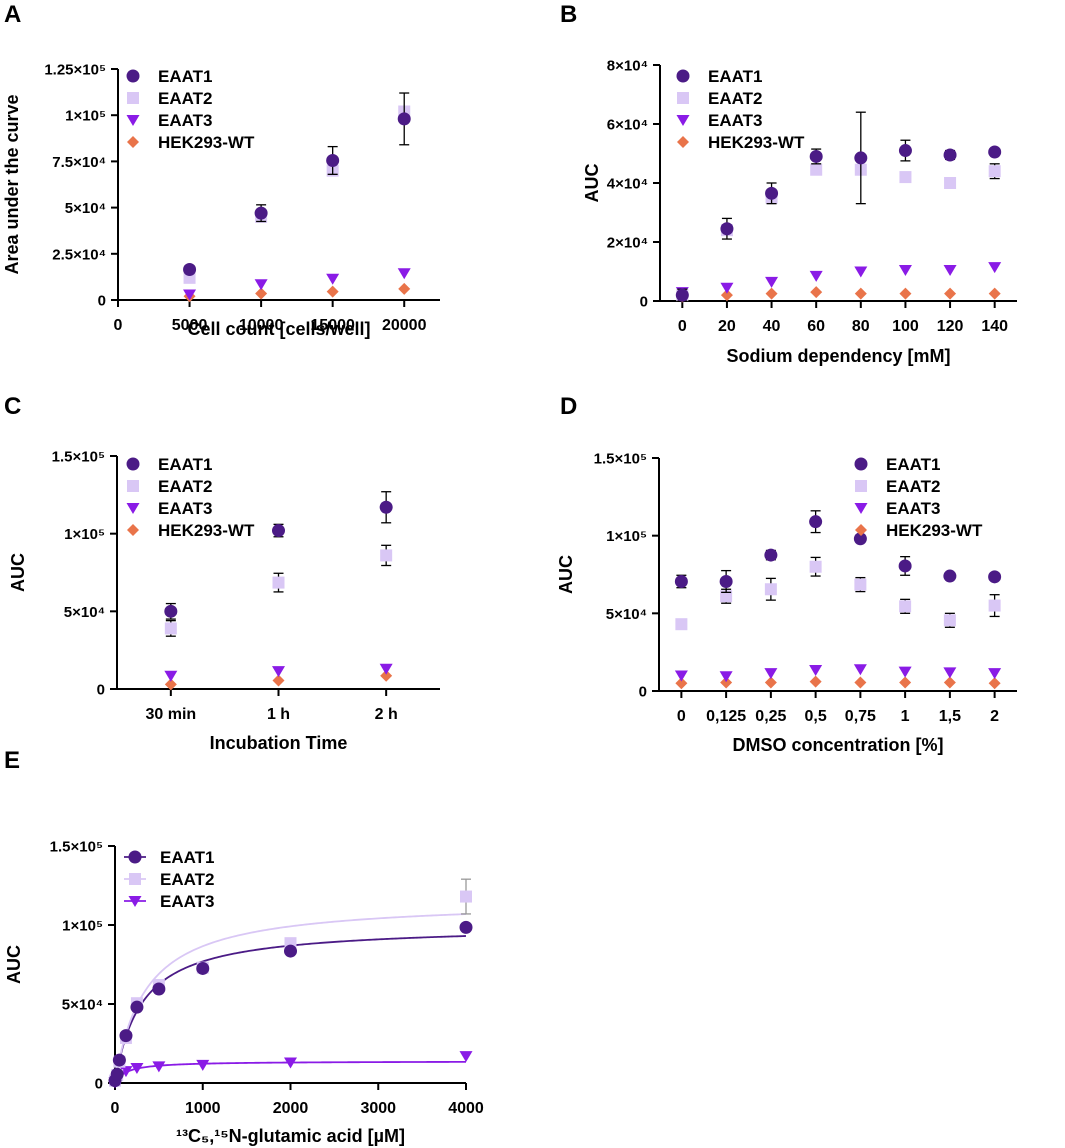  Describe the element at coordinates (12, 760) in the screenshot. I see `panel-label: E` at that location.